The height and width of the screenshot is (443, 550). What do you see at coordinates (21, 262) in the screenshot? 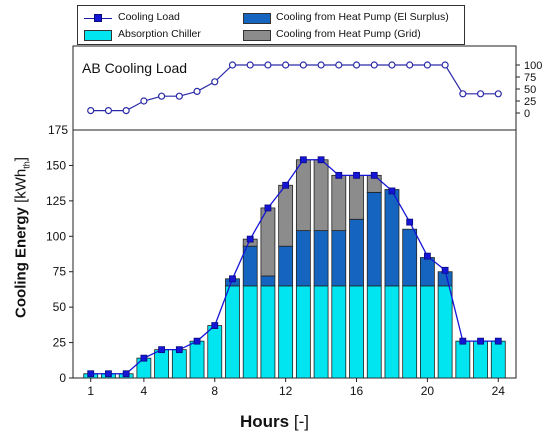
I see `y-axis-label-text: Cooling Energy` at bounding box center [21, 262].